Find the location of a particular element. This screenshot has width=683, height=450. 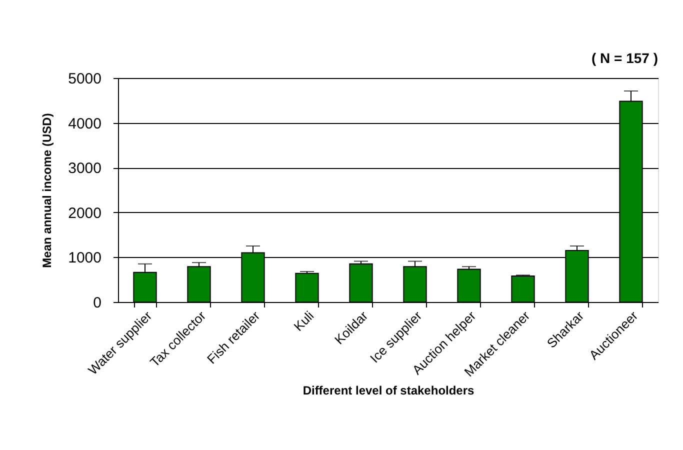

y-tick-label: 4000 is located at coordinates (85, 123).